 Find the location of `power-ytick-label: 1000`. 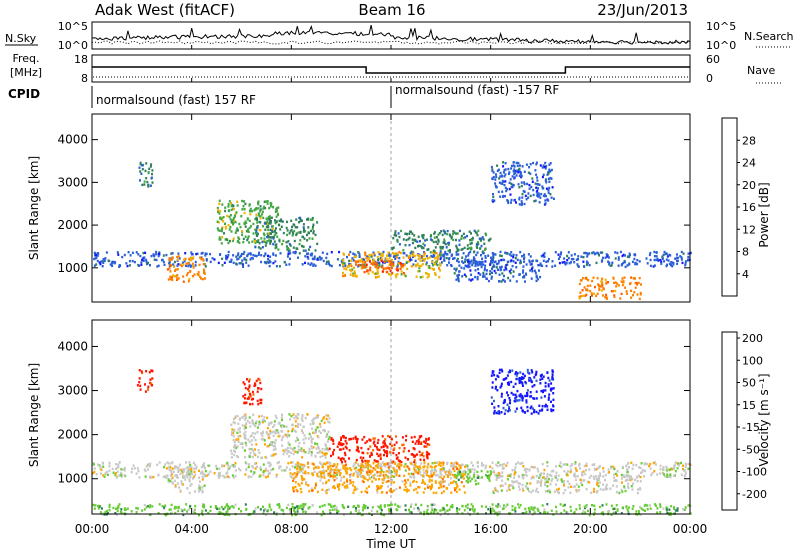

power-ytick-label: 1000 is located at coordinates (72, 268).